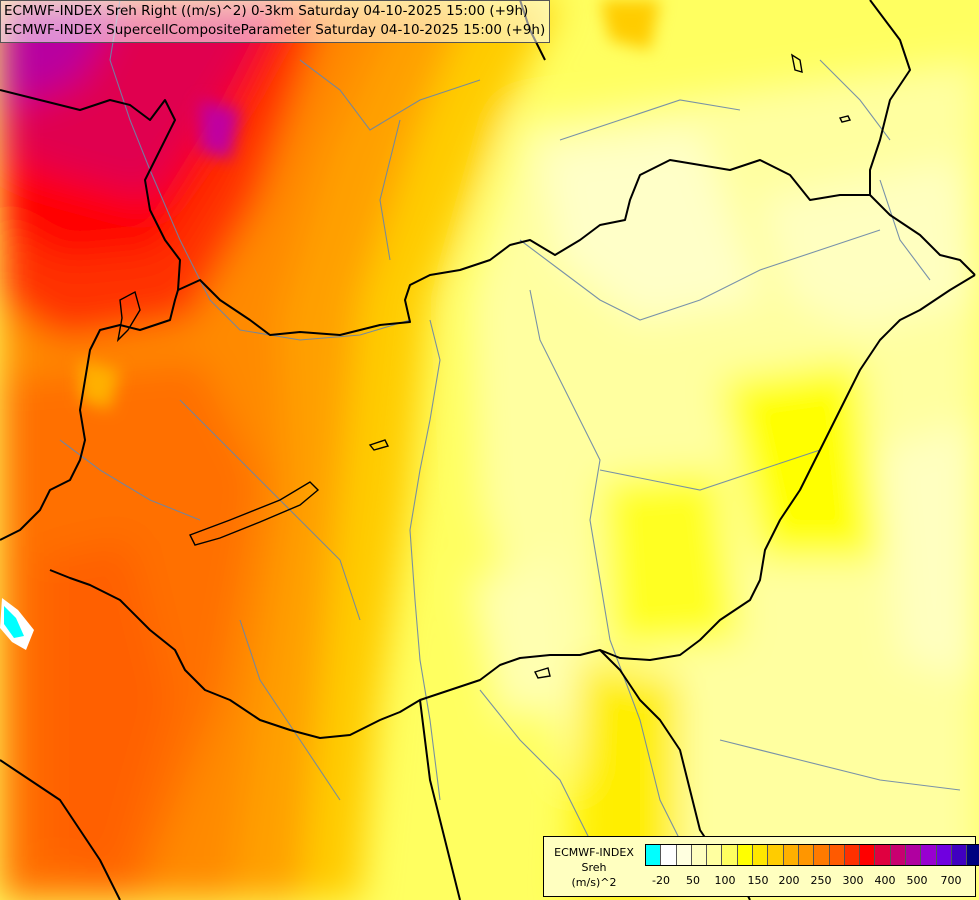 This screenshot has width=979, height=900. I want to click on legend-tick-label: 50, so click(693, 880).